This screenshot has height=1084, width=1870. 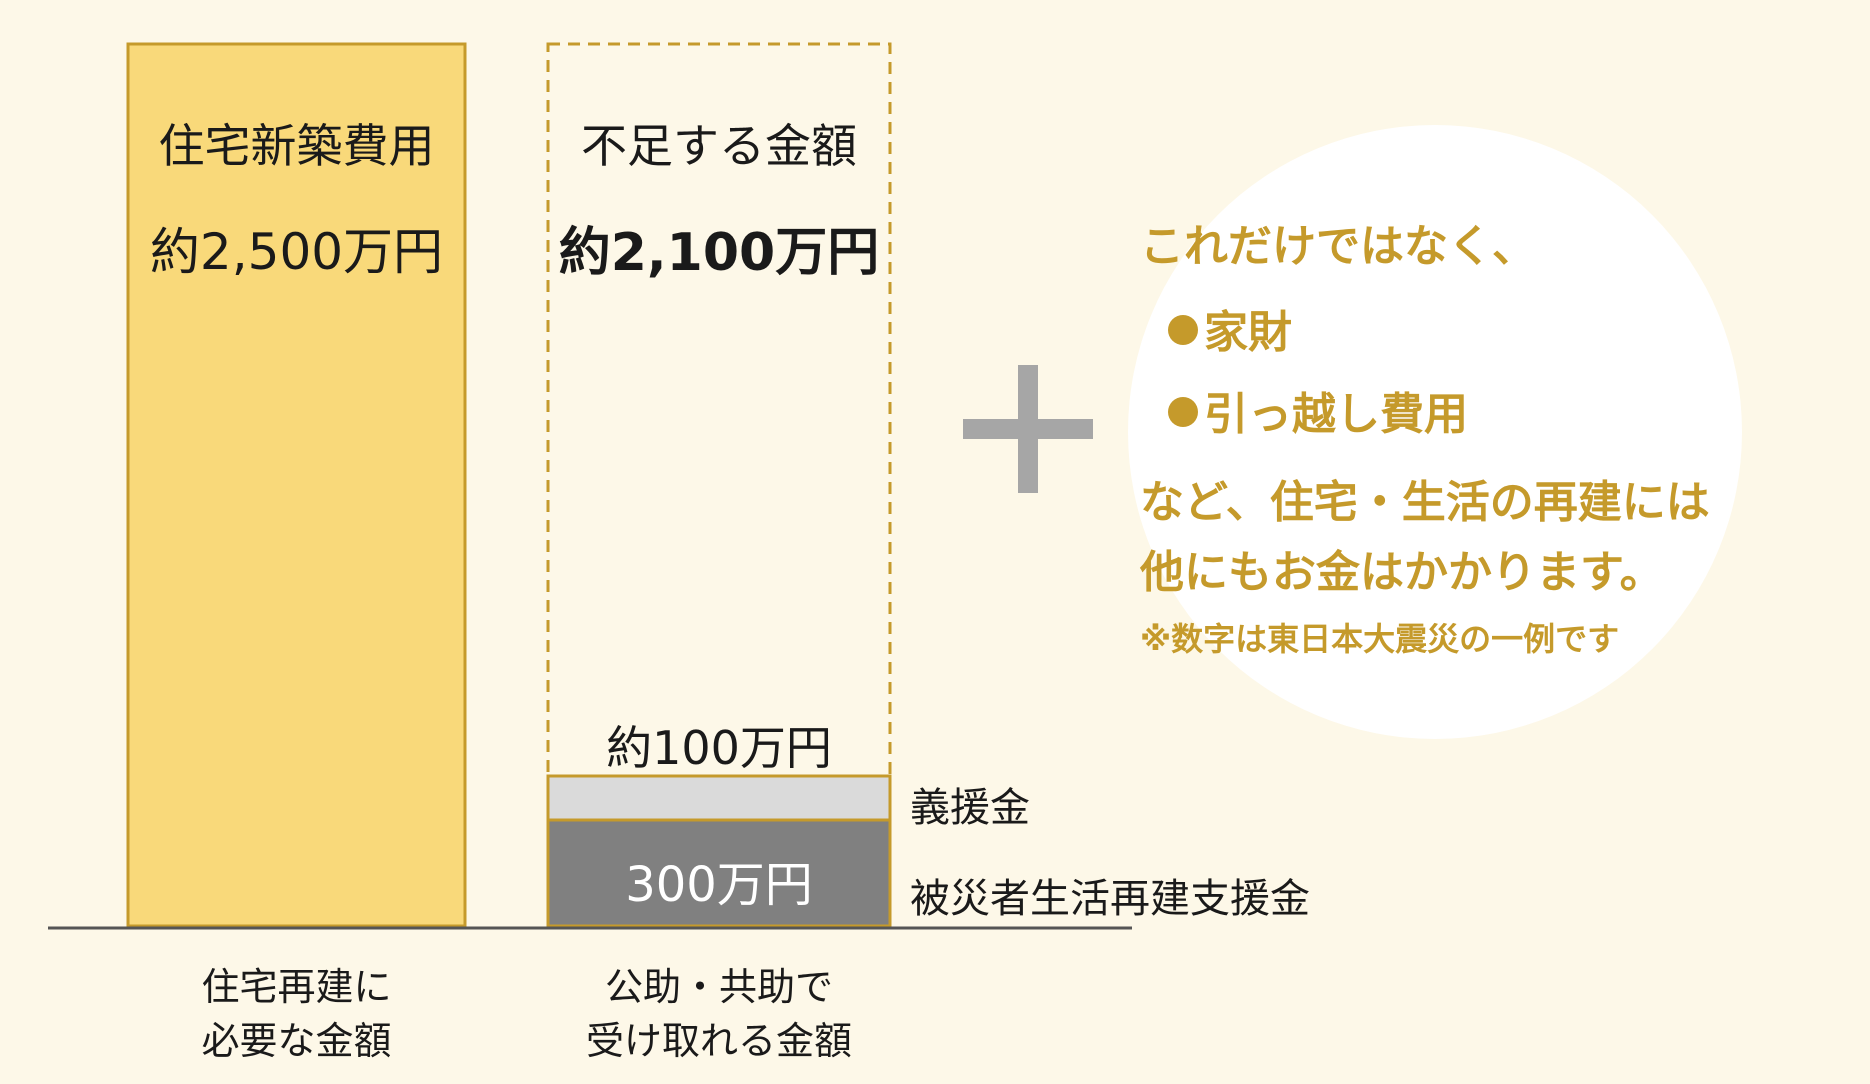 I want to click on note-item2-text: 引っ越し費用, so click(x=1336, y=414).